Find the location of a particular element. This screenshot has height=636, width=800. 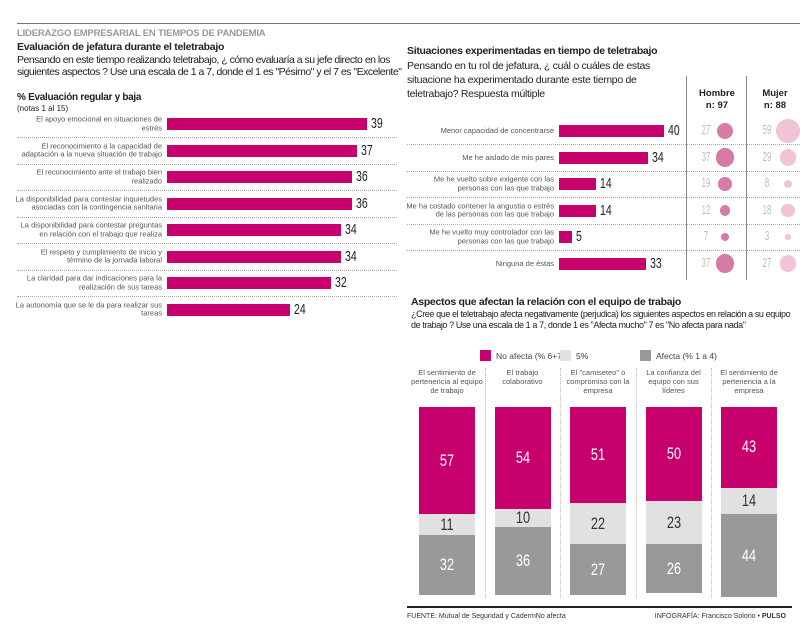

segment-value: 27 is located at coordinates (598, 569).